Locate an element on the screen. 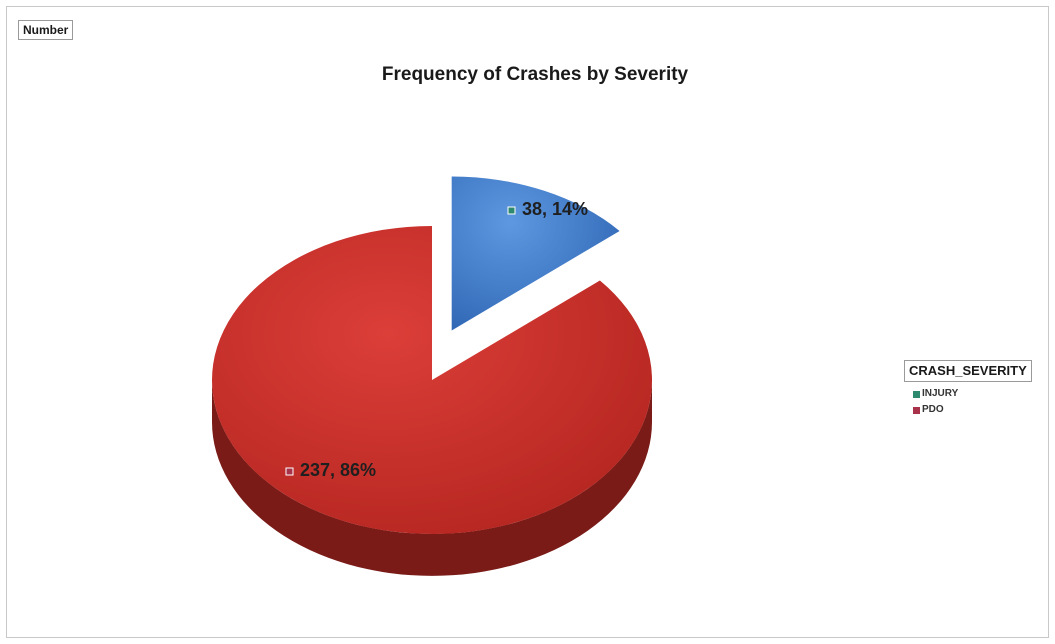 This screenshot has height=644, width=1055. data-label-marker-pdo is located at coordinates (289, 471).